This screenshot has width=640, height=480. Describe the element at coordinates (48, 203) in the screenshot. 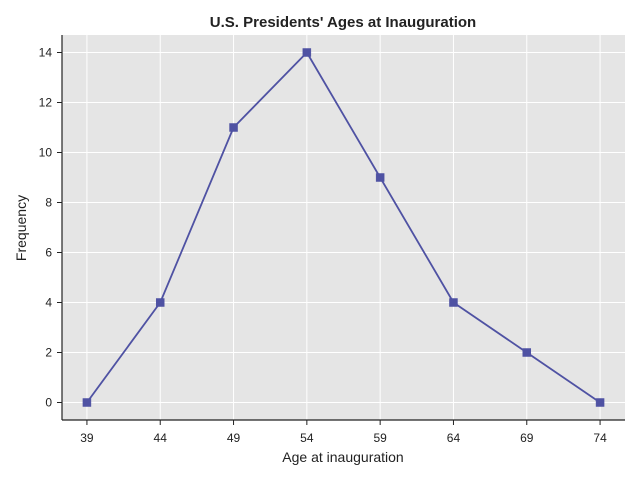

I see `y-tick-label: 8` at that location.